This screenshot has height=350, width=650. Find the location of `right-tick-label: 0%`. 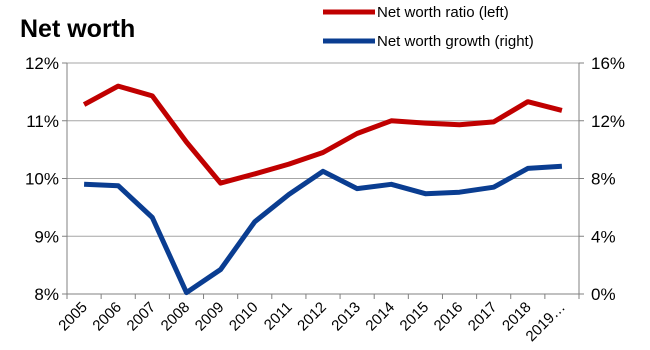

right-tick-label: 0% is located at coordinates (603, 294).